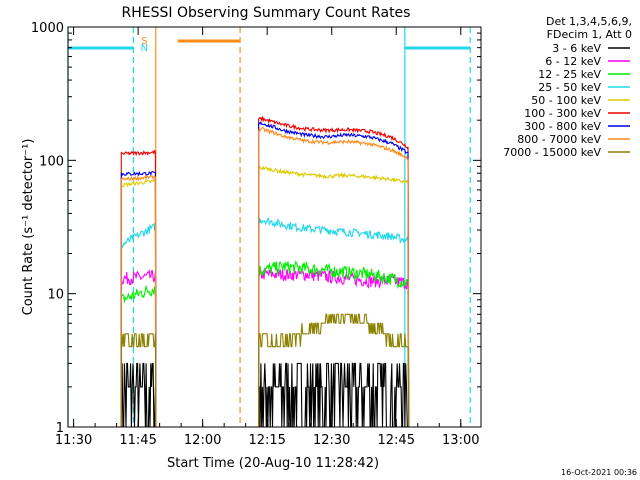 The height and width of the screenshot is (480, 640). I want to click on saa-marker-label: S, so click(144, 41).